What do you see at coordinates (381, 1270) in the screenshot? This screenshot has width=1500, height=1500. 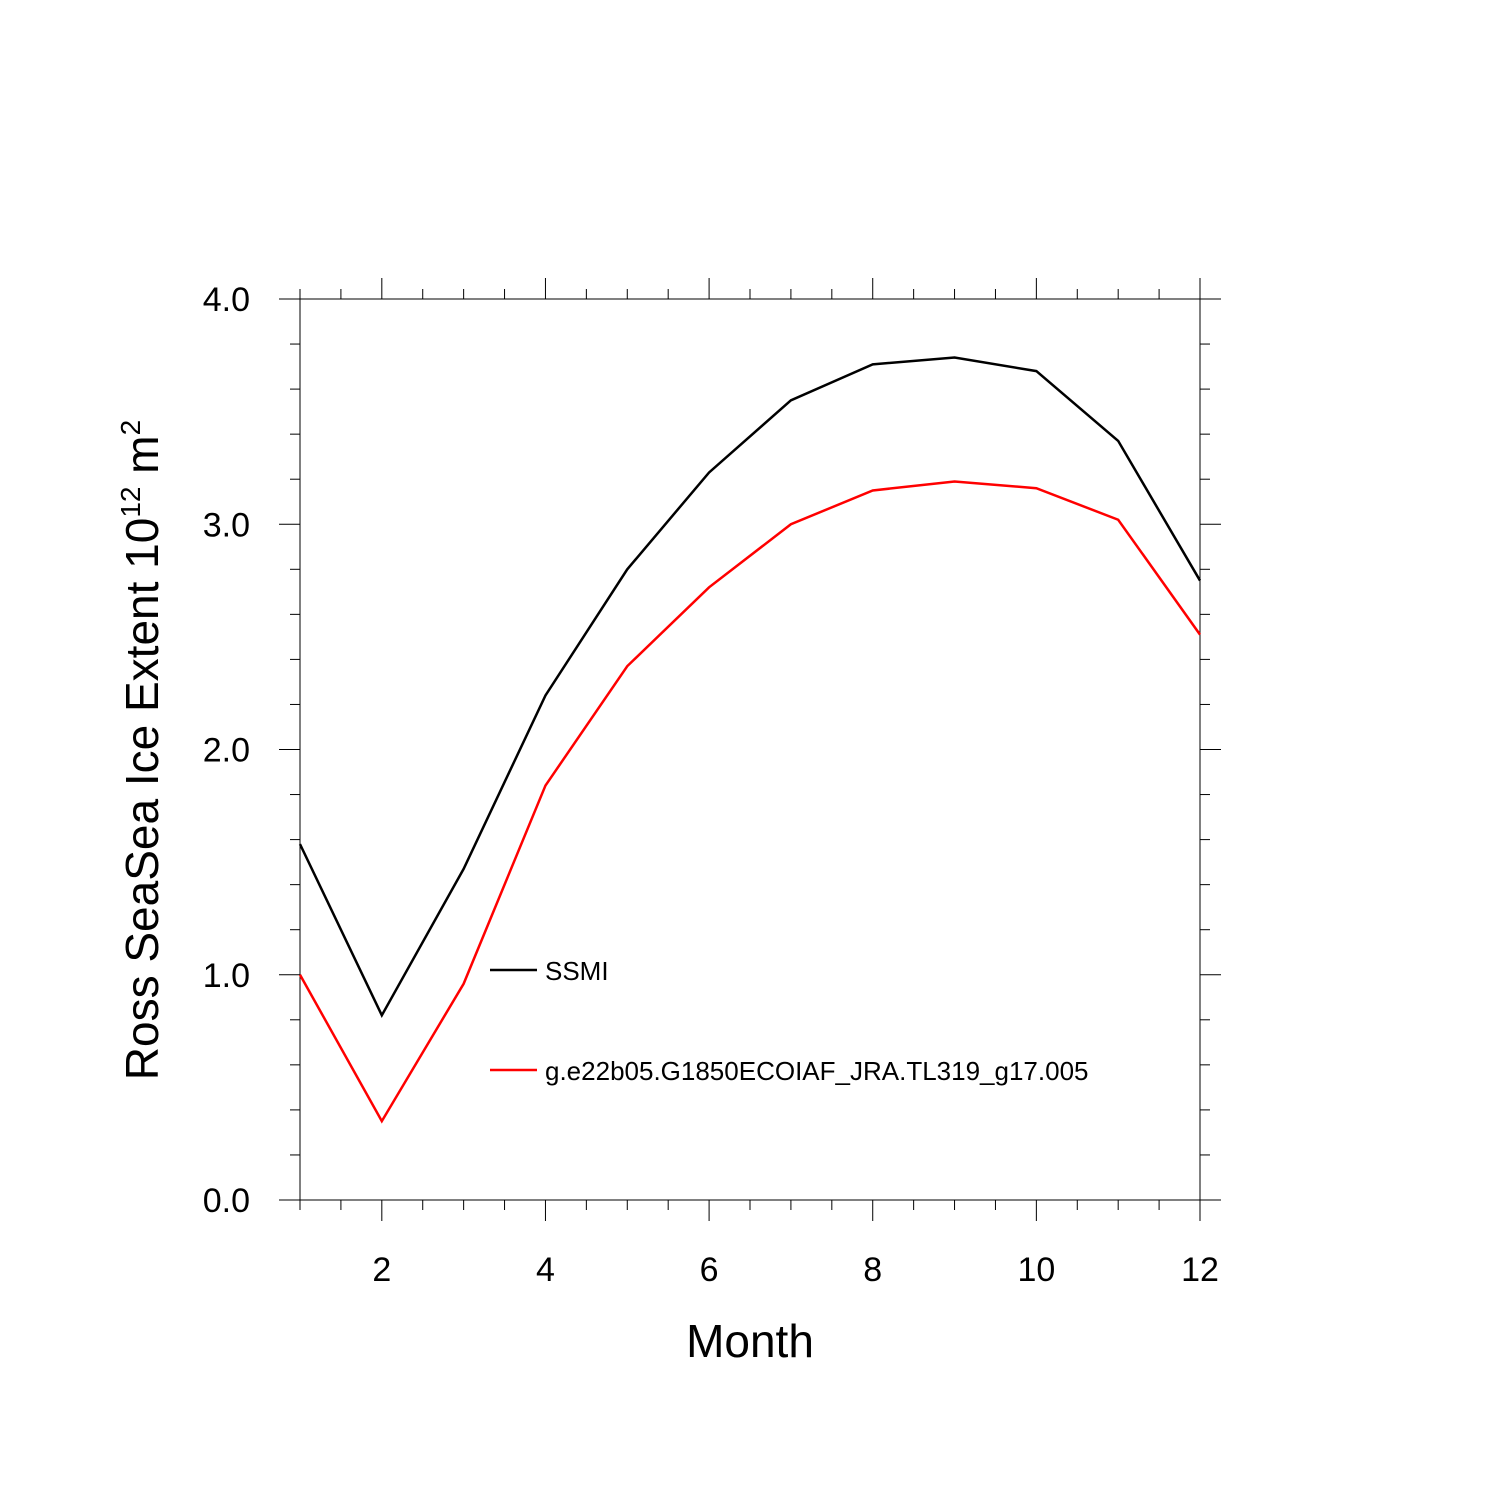 I see `x-tick-label: 2` at bounding box center [381, 1270].